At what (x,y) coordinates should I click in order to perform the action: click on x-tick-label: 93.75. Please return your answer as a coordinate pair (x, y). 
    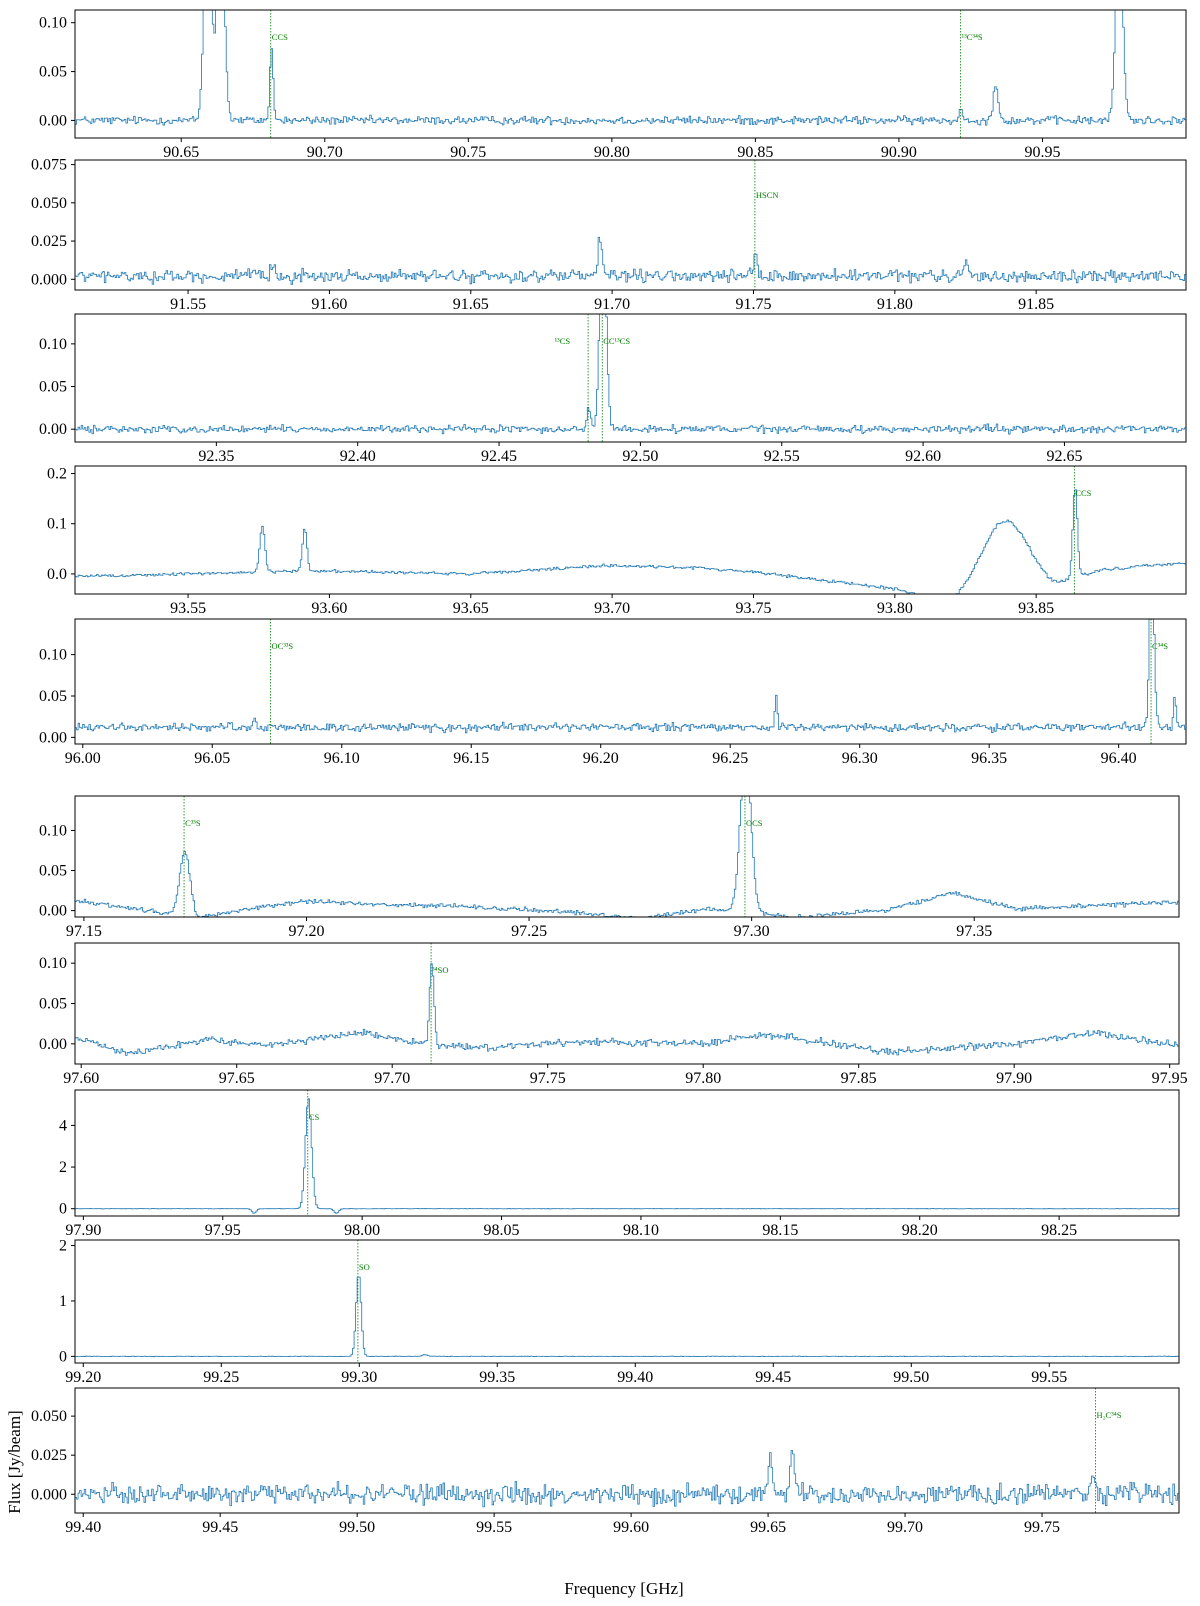
    Looking at the image, I should click on (753, 608).